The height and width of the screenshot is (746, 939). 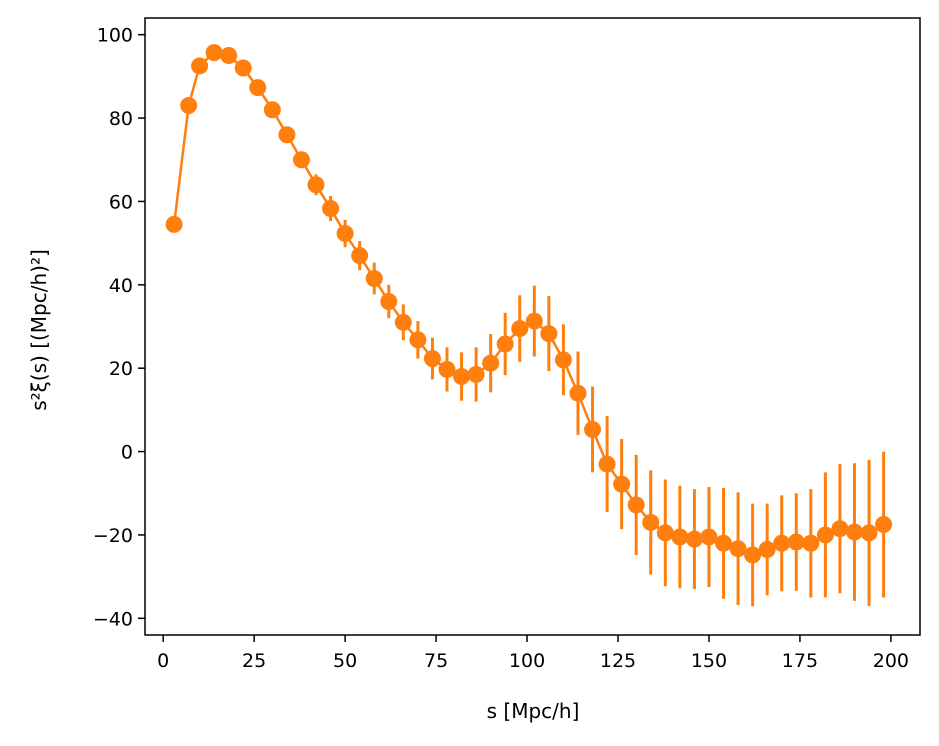 What do you see at coordinates (533, 711) in the screenshot?
I see `x-axis-label: s [Mpc/h]` at bounding box center [533, 711].